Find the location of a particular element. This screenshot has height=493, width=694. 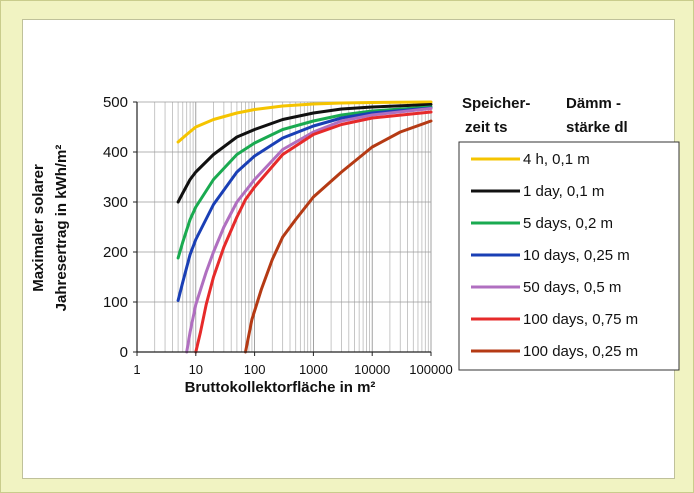

x-tick-label: 100 is located at coordinates (255, 369).